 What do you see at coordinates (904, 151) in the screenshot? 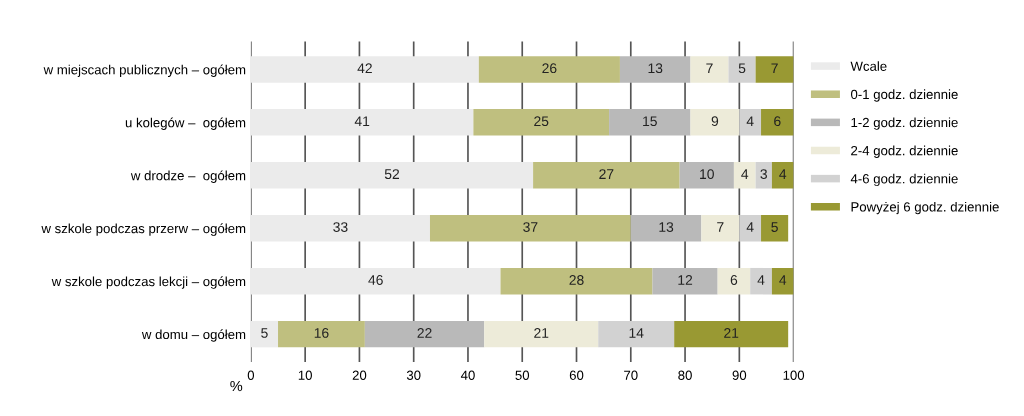
I see `legend-label: 2-4 godz. dziennie` at bounding box center [904, 151].